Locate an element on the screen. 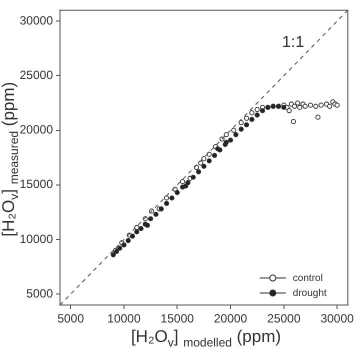 The height and width of the screenshot is (351, 357). x-tick-label: 20000 is located at coordinates (231, 319).